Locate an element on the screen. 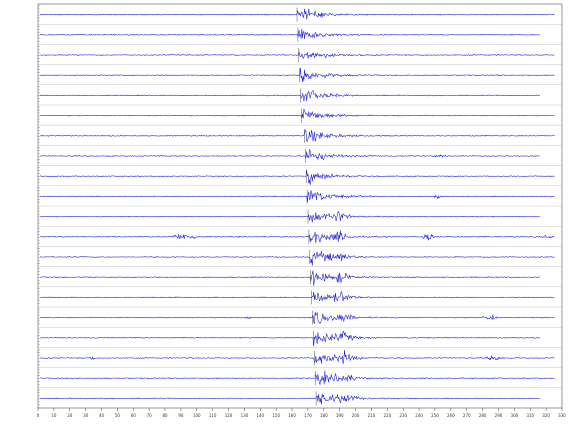  x-tick-label: 110 is located at coordinates (213, 415).